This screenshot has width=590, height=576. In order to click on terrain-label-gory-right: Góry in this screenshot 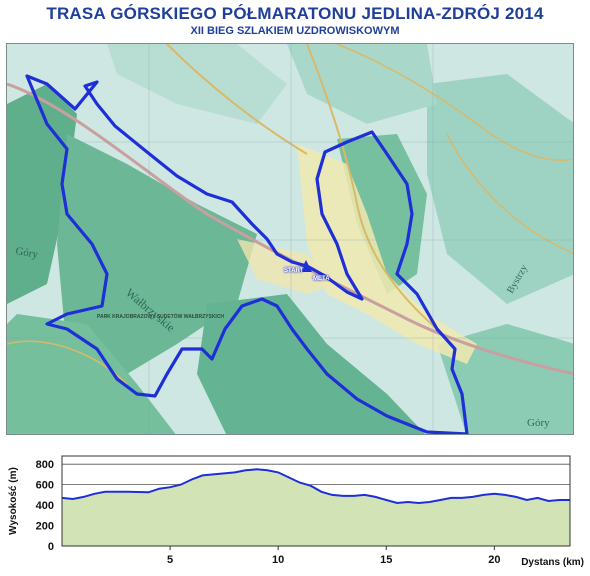, I will do `click(538, 423)`.